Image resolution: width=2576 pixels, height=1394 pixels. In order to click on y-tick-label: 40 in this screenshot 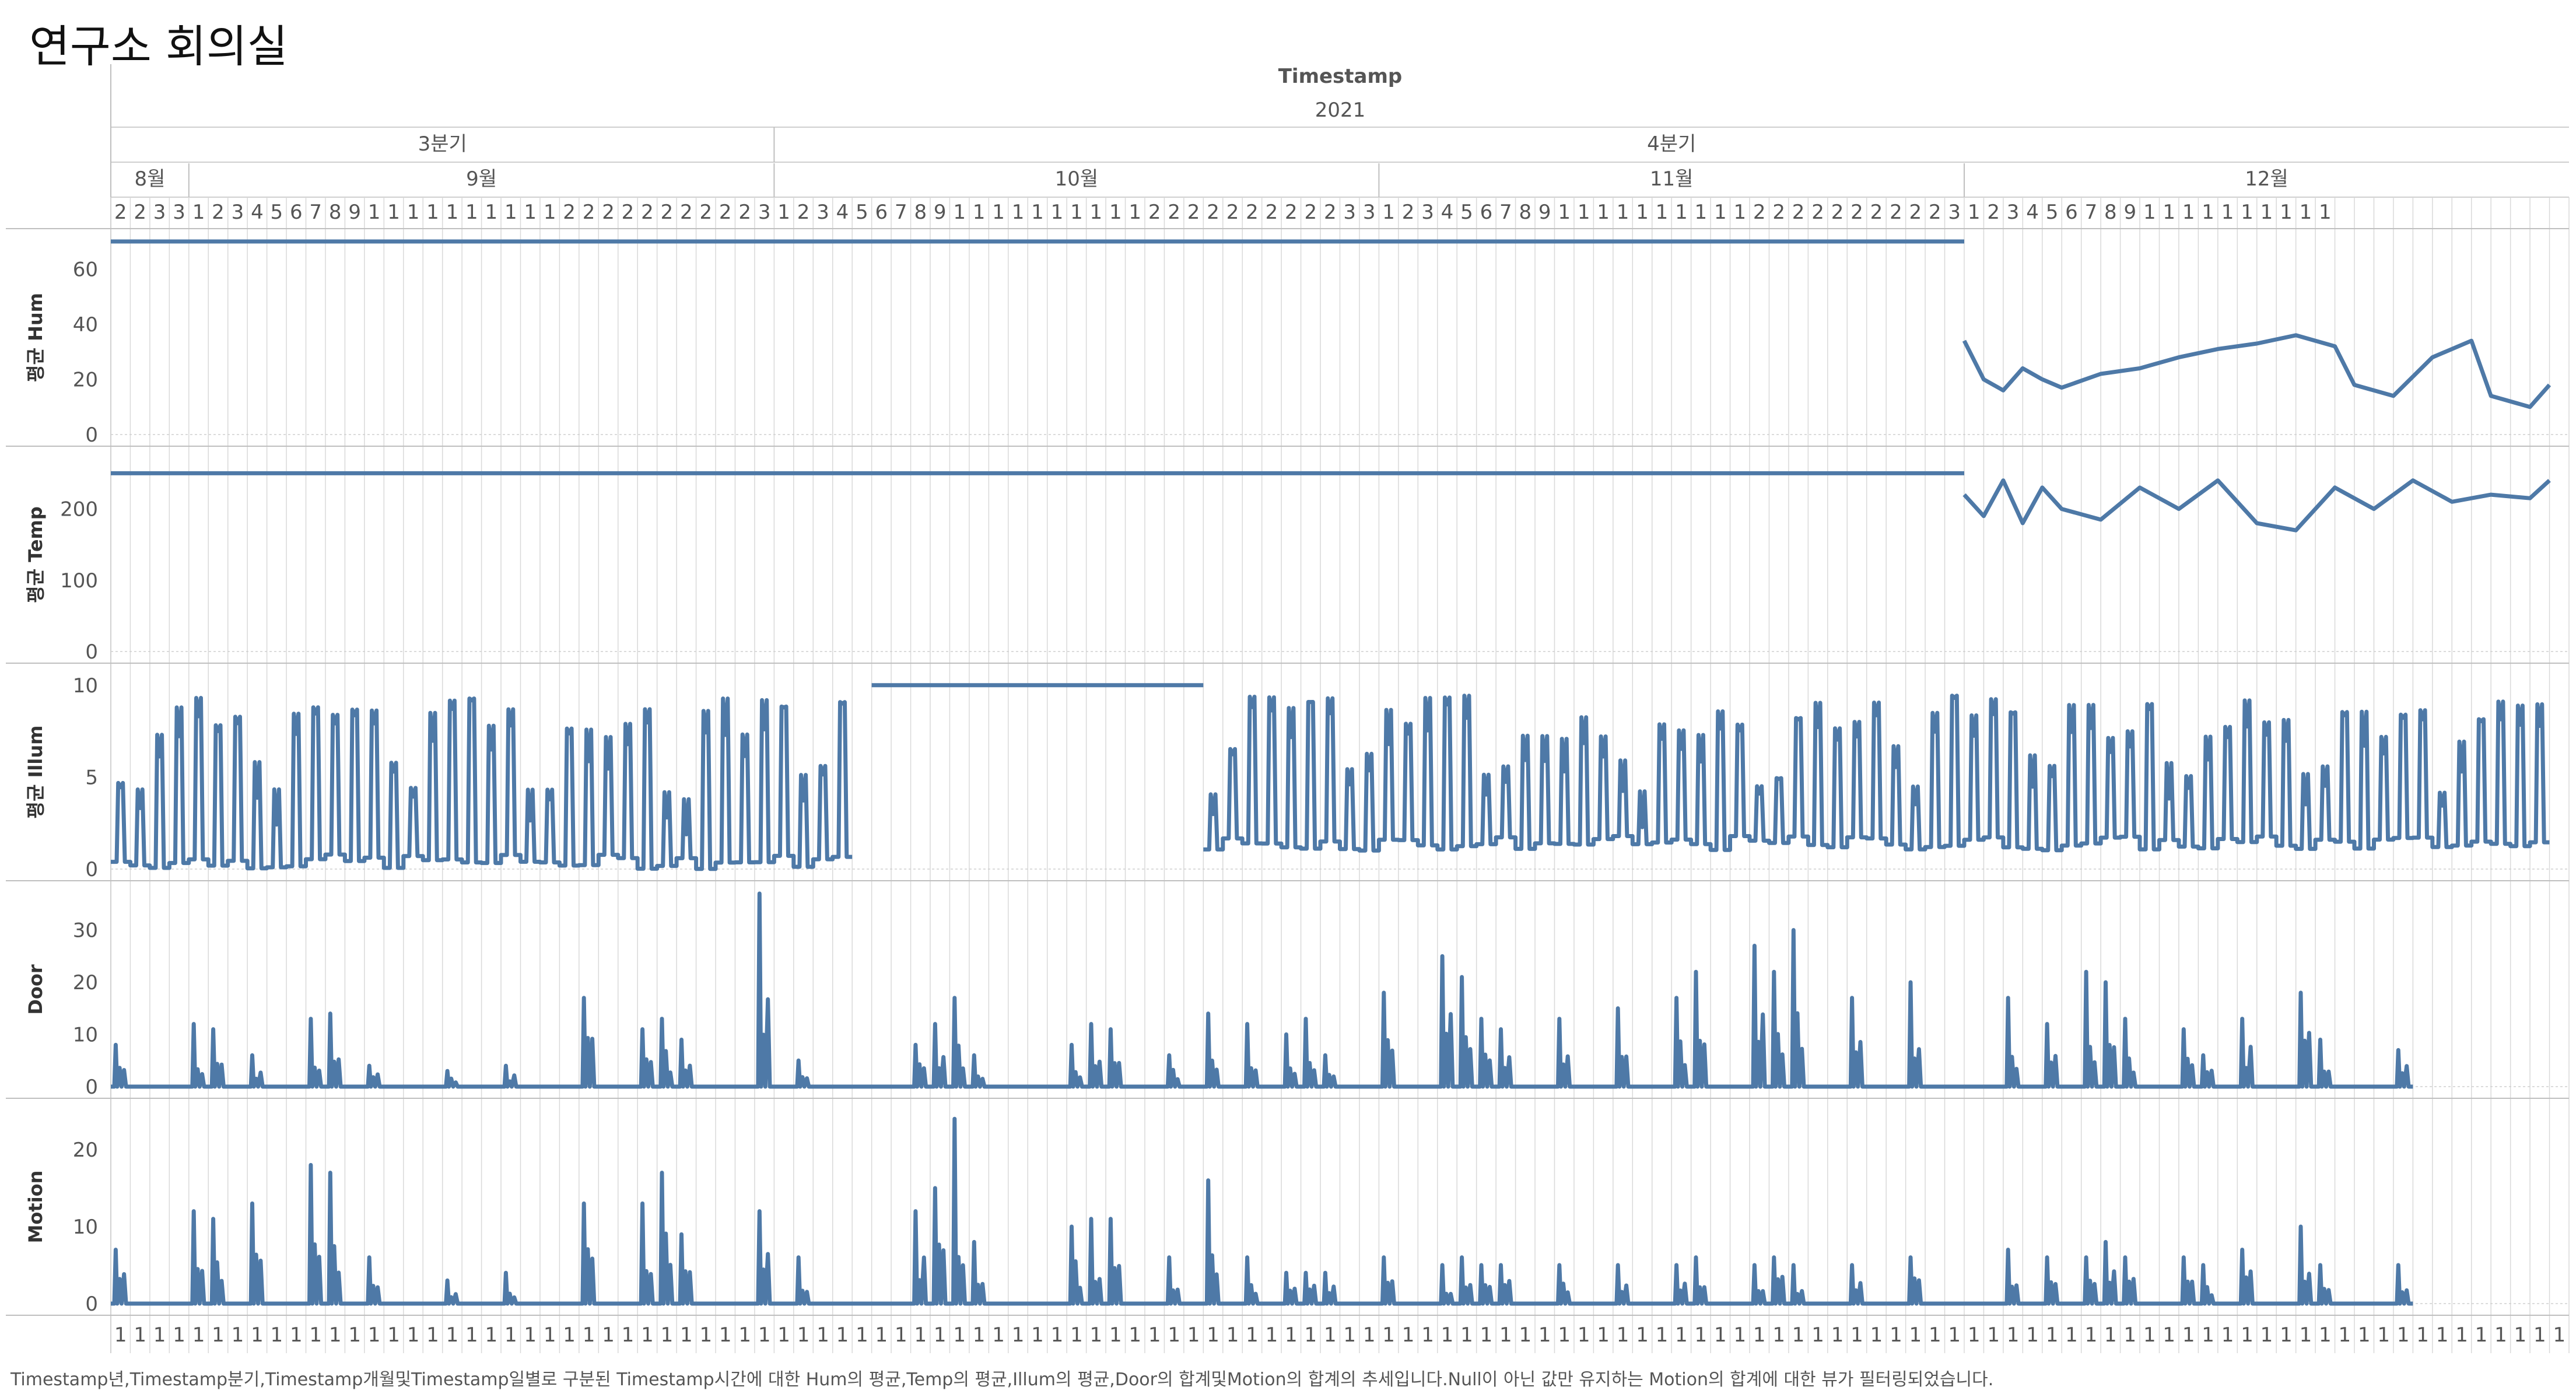, I will do `click(85, 325)`.